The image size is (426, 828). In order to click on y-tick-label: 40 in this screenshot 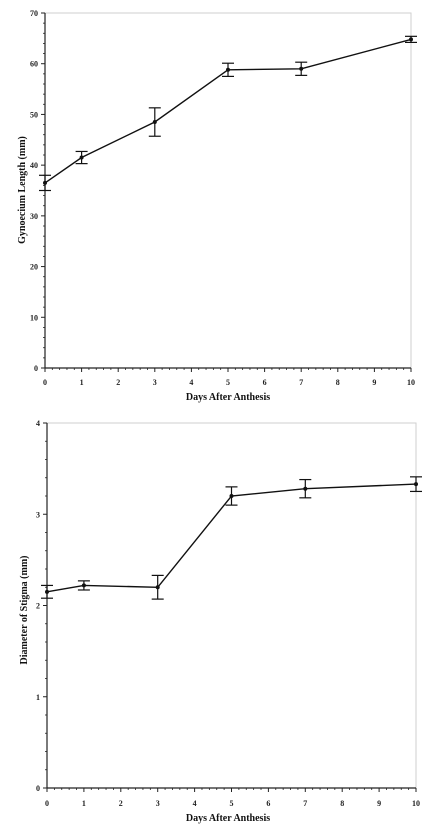, I will do `click(34, 165)`.